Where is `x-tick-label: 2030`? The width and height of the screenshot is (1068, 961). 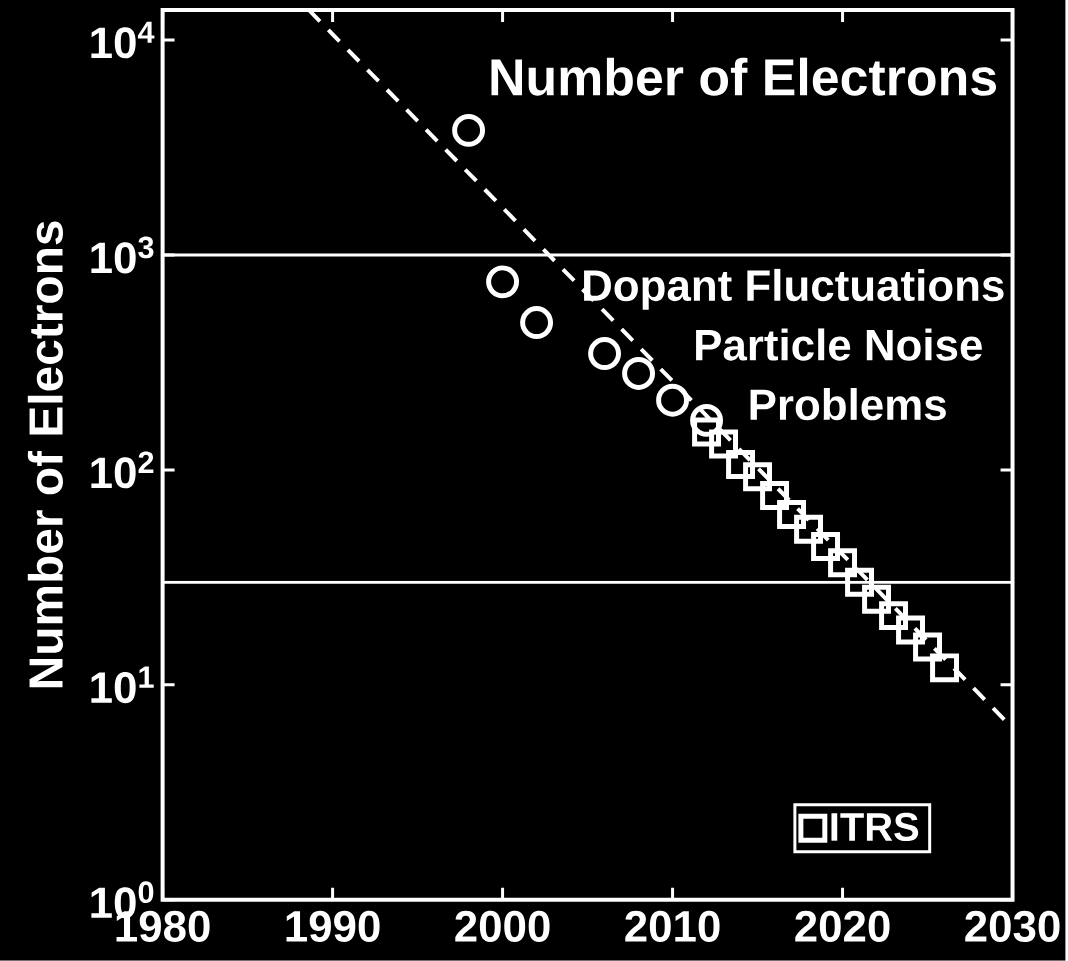
x-tick-label: 2030 is located at coordinates (1012, 927).